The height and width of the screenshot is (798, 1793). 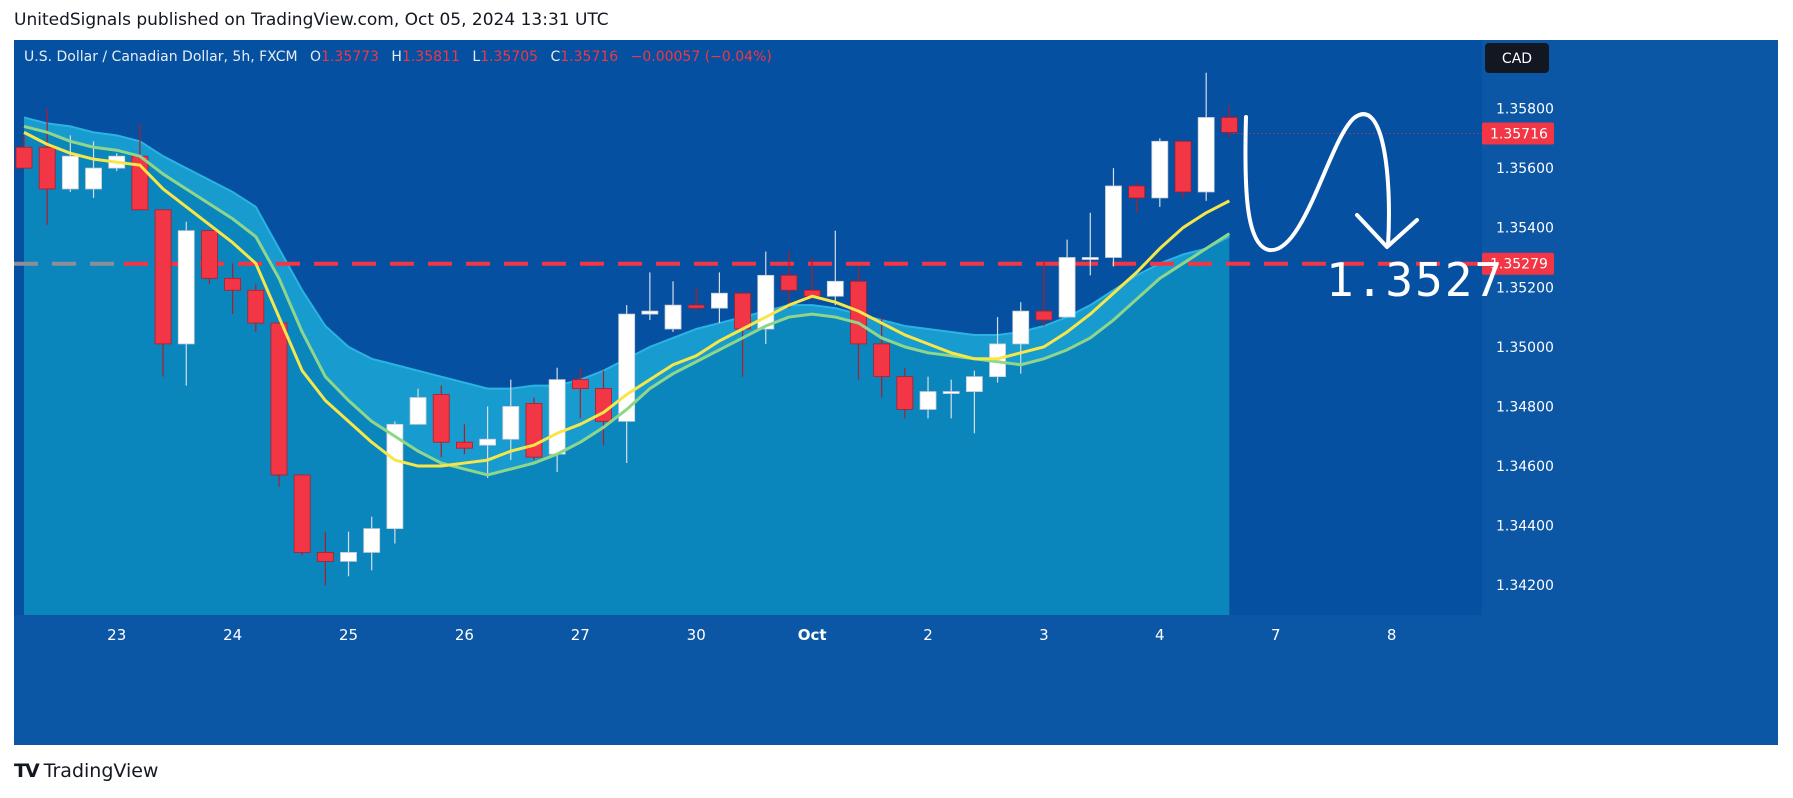 I want to click on last-price-tag-bg, so click(x=1518, y=133).